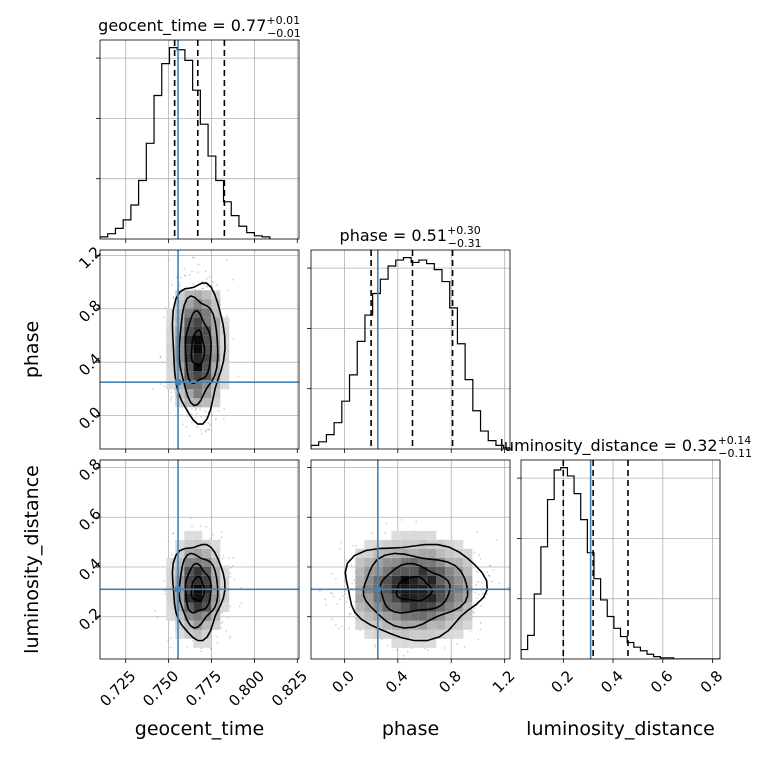  Describe the element at coordinates (32, 349) in the screenshot. I see `y-axis-label-phase: phase` at that location.